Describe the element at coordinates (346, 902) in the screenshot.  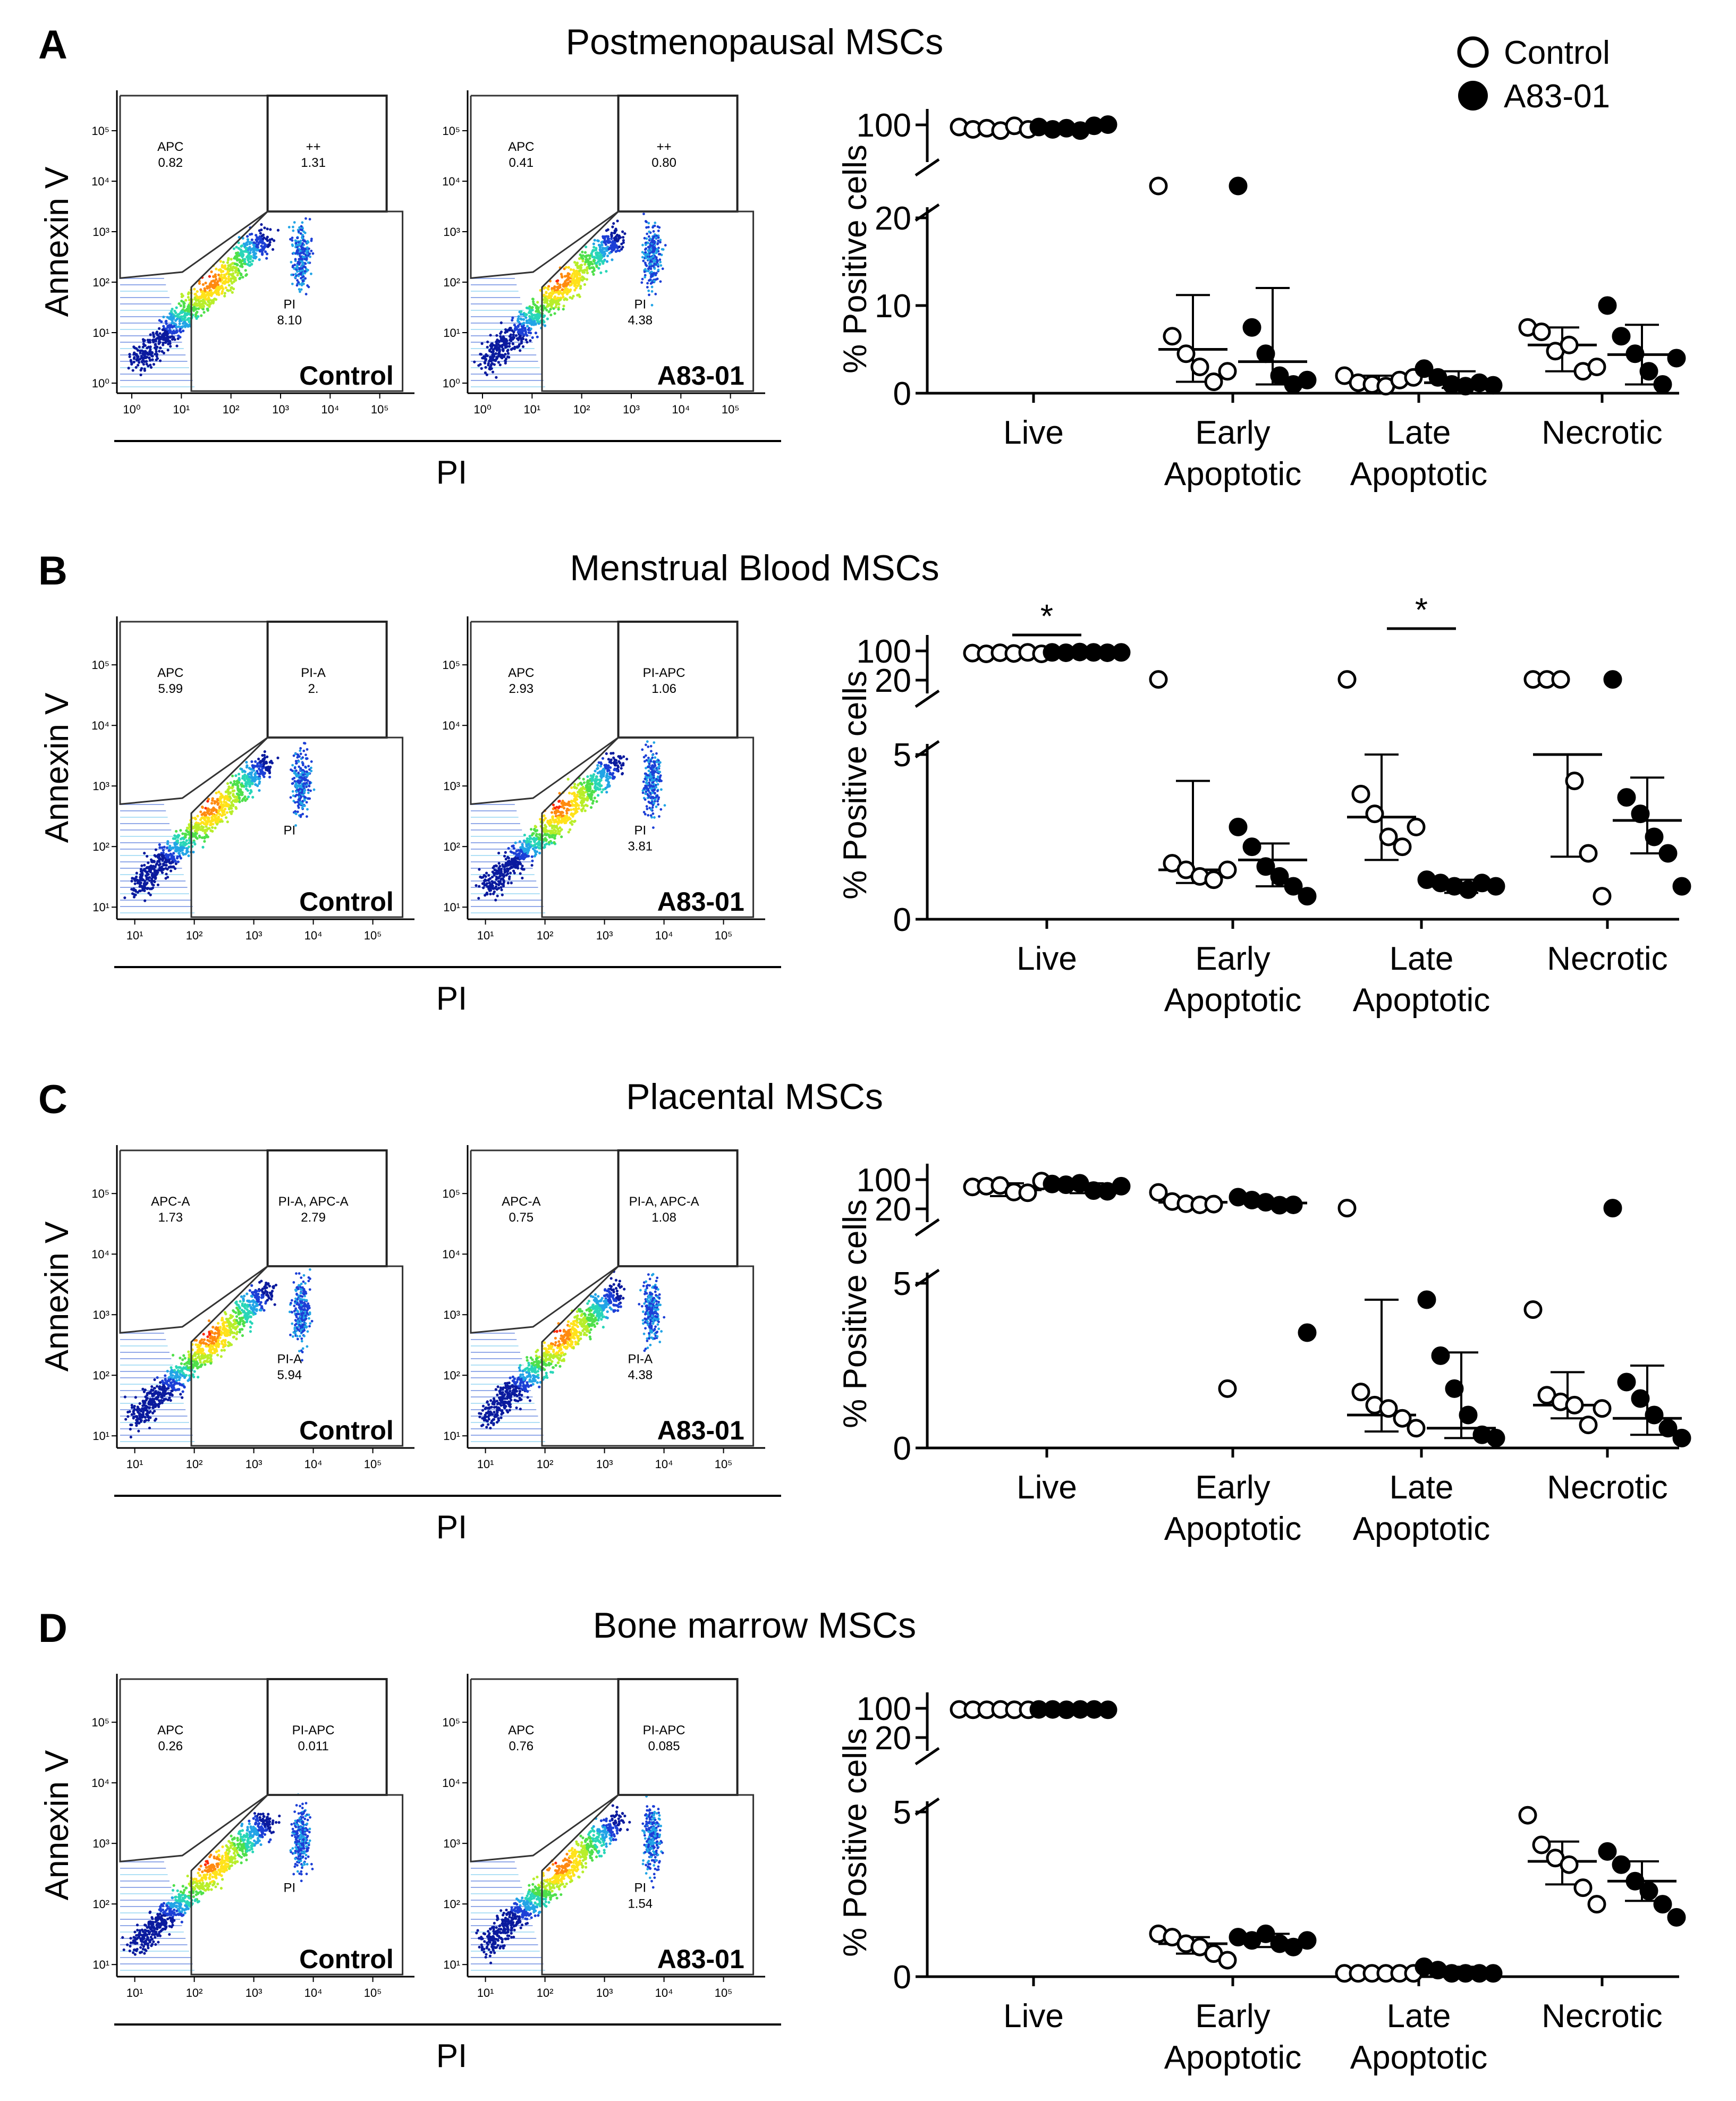
I see `flow-sample-label: Control` at that location.